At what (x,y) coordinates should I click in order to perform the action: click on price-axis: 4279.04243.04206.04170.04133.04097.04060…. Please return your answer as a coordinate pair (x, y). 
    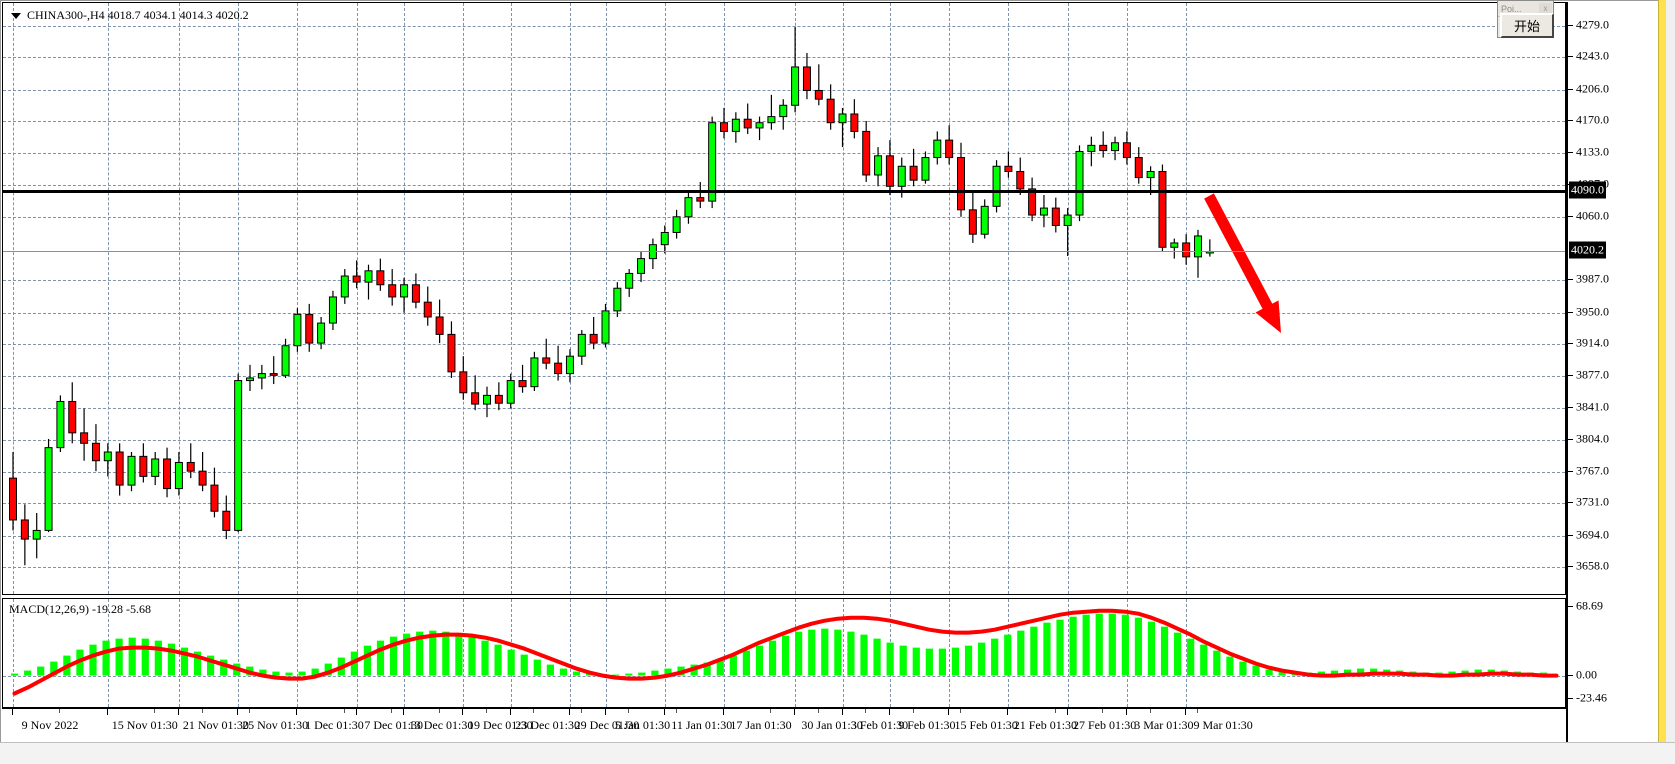
    Looking at the image, I should click on (1613, 372).